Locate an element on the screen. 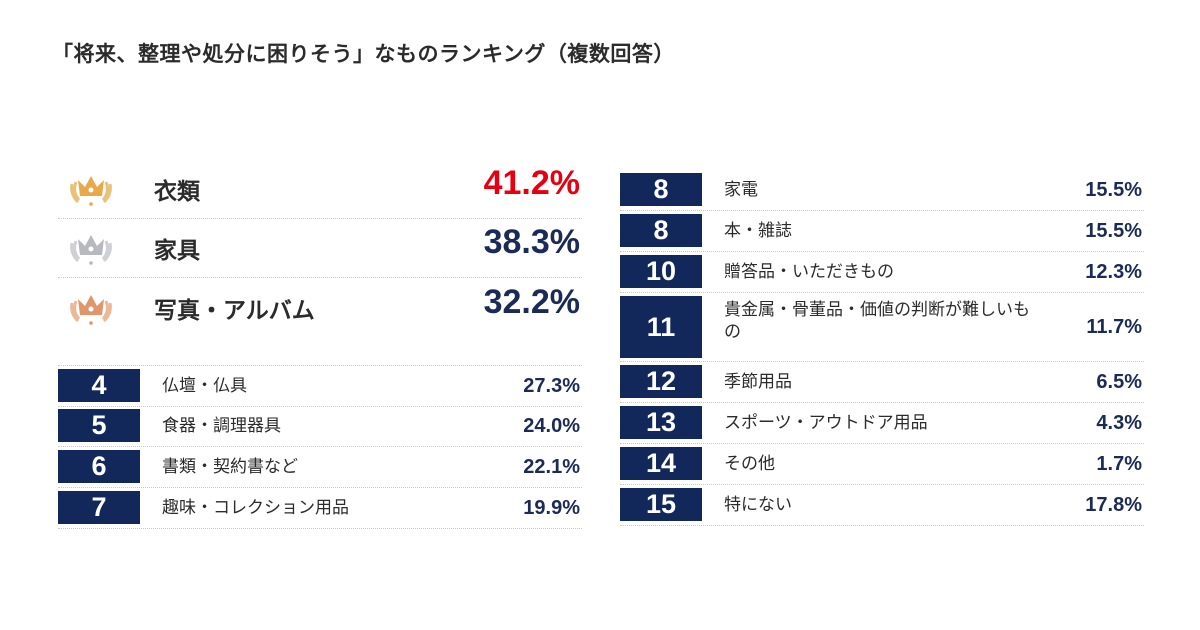  ranking-row: 8 家電 15.5% is located at coordinates (882, 190).